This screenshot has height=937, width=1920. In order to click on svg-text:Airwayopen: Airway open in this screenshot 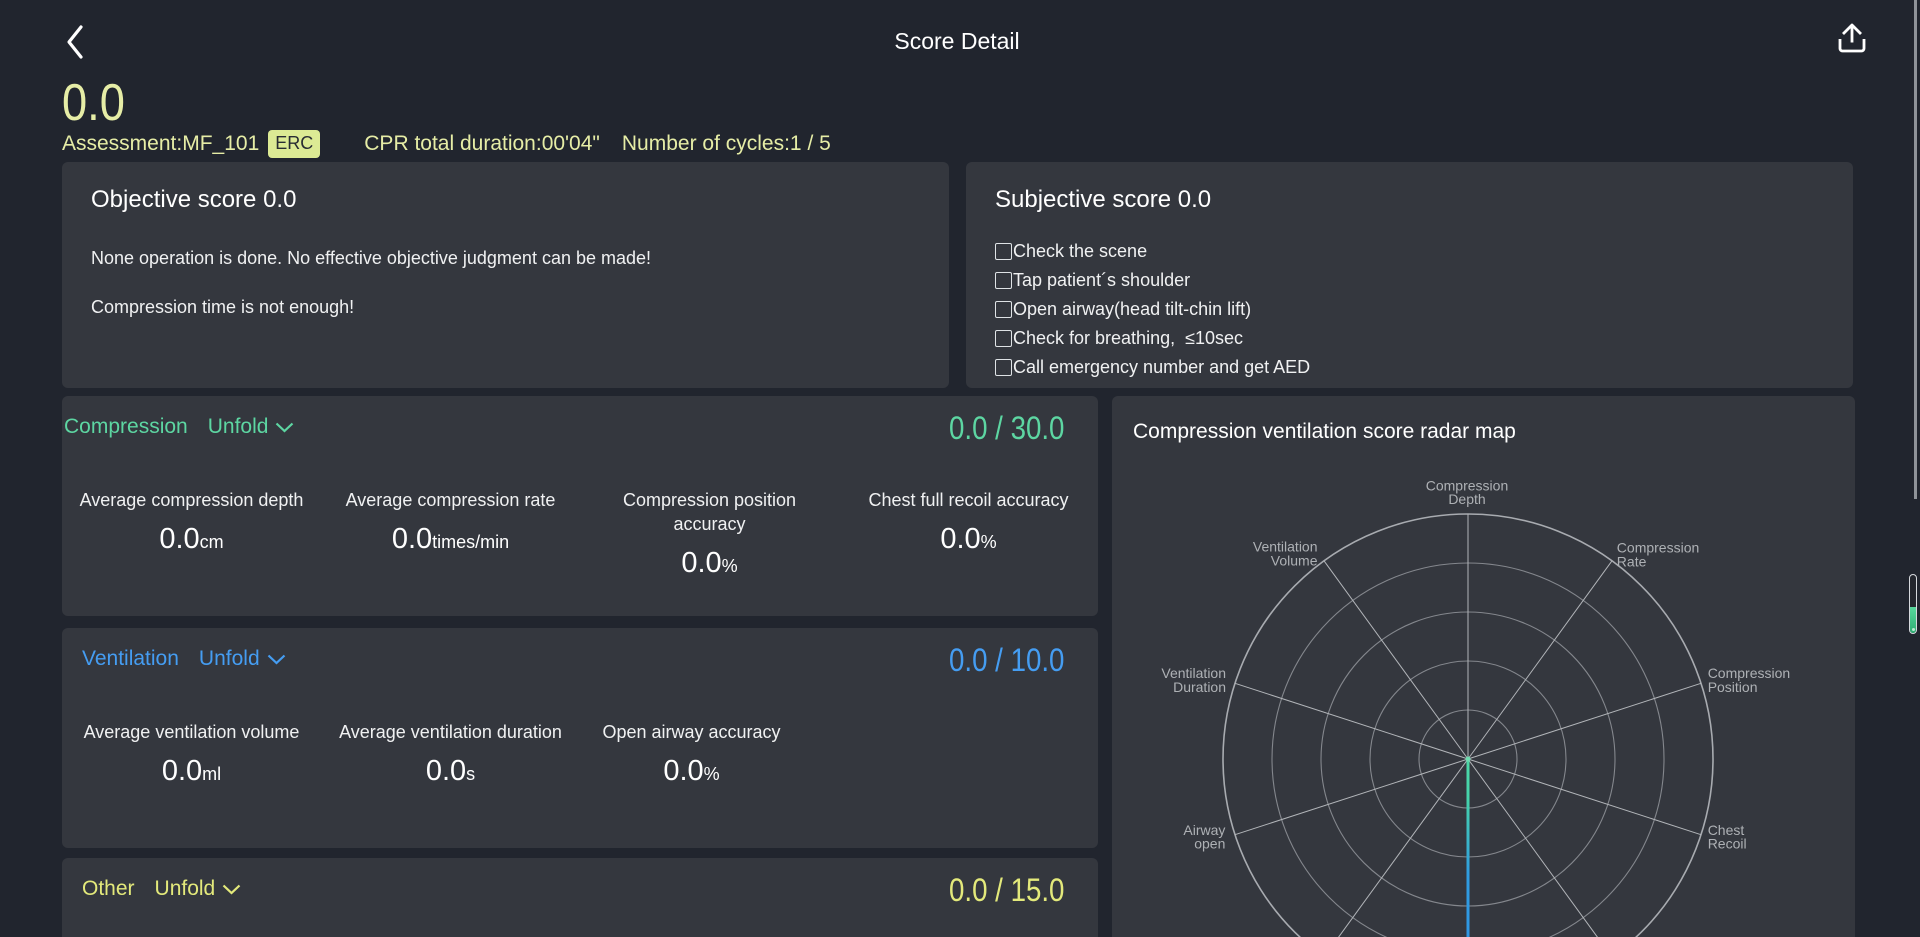, I will do `click(1204, 837)`.